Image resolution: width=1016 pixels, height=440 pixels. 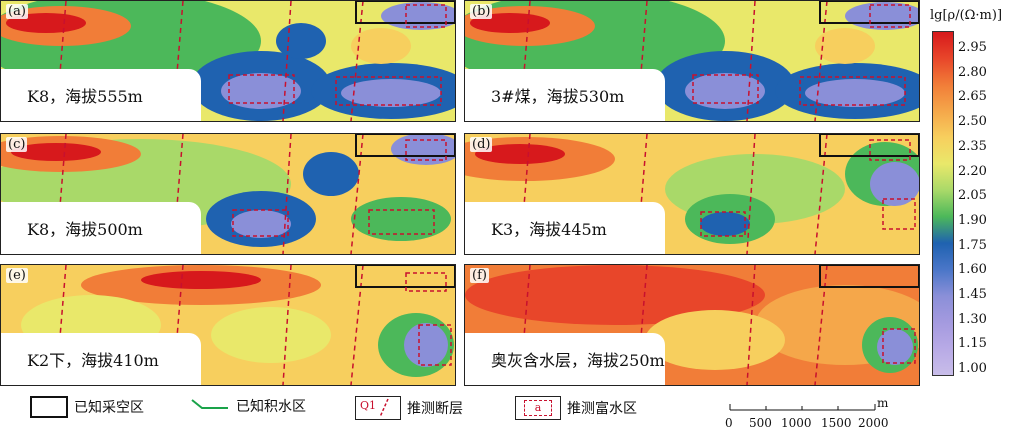 What do you see at coordinates (972, 146) in the screenshot?
I see `colorbar-tick: 2.35` at bounding box center [972, 146].